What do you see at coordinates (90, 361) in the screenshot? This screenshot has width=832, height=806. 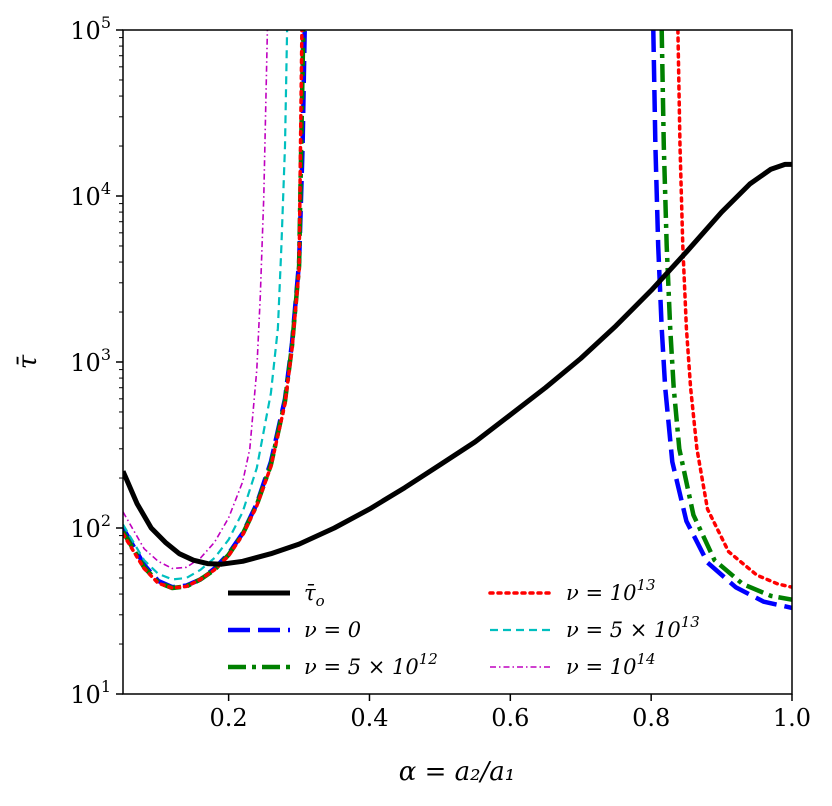 I see `y-tick-label: 10³` at bounding box center [90, 361].